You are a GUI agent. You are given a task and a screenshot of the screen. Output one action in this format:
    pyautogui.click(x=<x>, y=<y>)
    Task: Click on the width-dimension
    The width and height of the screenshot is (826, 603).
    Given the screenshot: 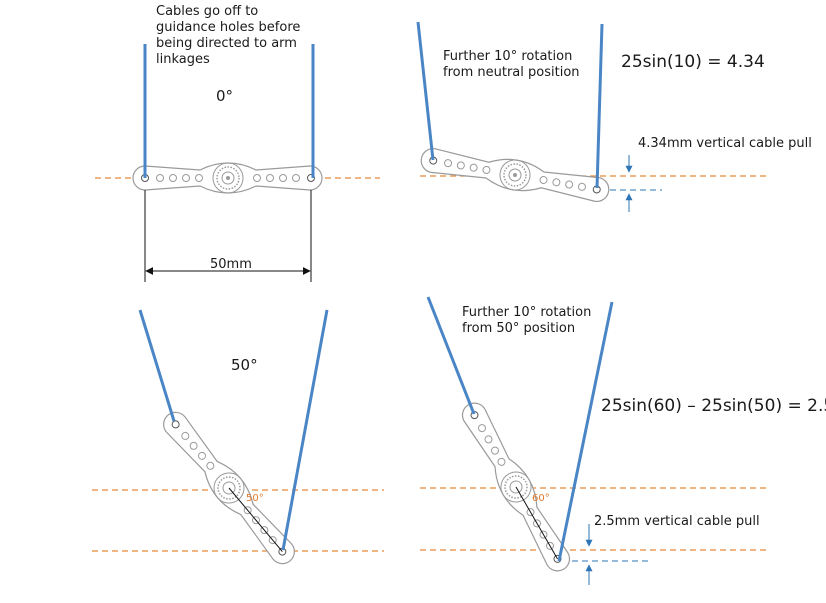 What is the action you would take?
    pyautogui.click(x=228, y=236)
    